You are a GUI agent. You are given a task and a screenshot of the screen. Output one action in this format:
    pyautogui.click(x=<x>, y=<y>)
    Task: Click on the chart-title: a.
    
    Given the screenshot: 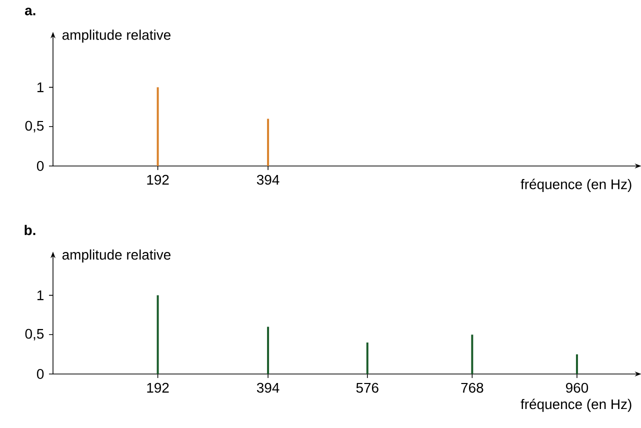 What is the action you would take?
    pyautogui.click(x=30, y=12)
    